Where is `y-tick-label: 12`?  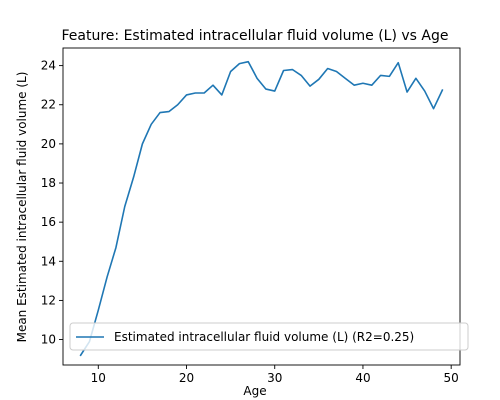 y-tick-label: 12 is located at coordinates (48, 300).